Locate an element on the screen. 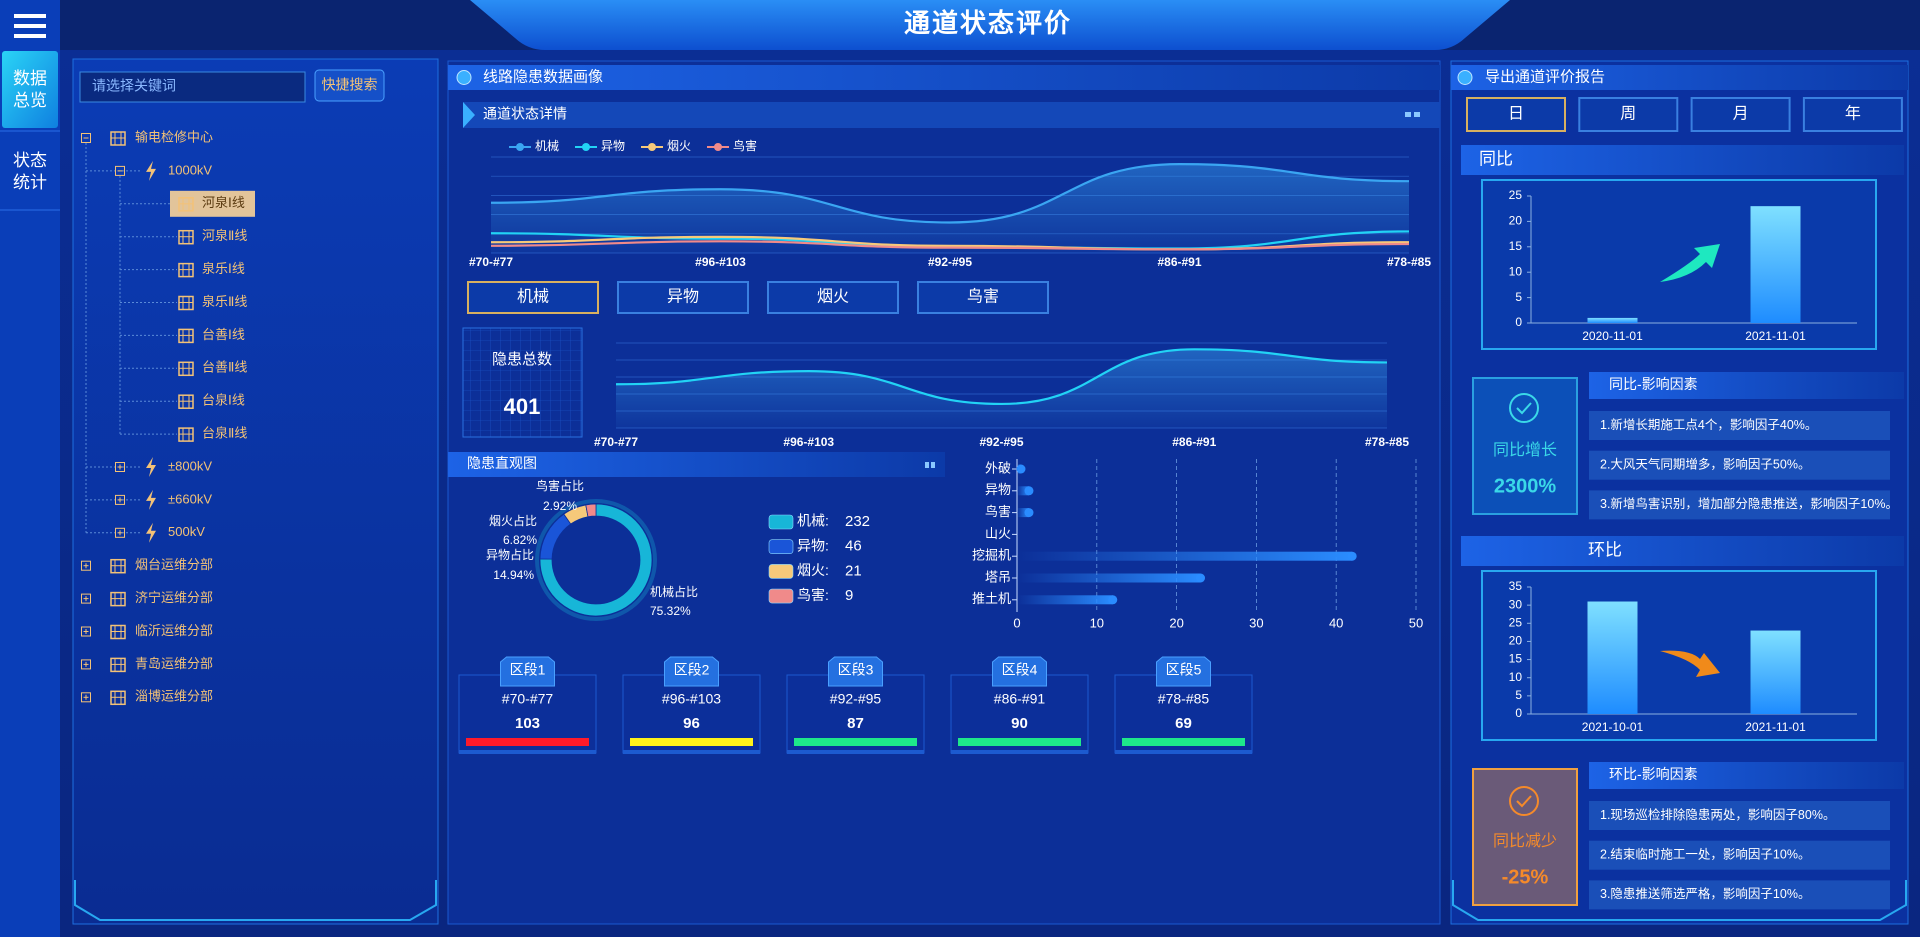 The width and height of the screenshot is (1920, 937). x-tick-label: 10 is located at coordinates (1097, 622).